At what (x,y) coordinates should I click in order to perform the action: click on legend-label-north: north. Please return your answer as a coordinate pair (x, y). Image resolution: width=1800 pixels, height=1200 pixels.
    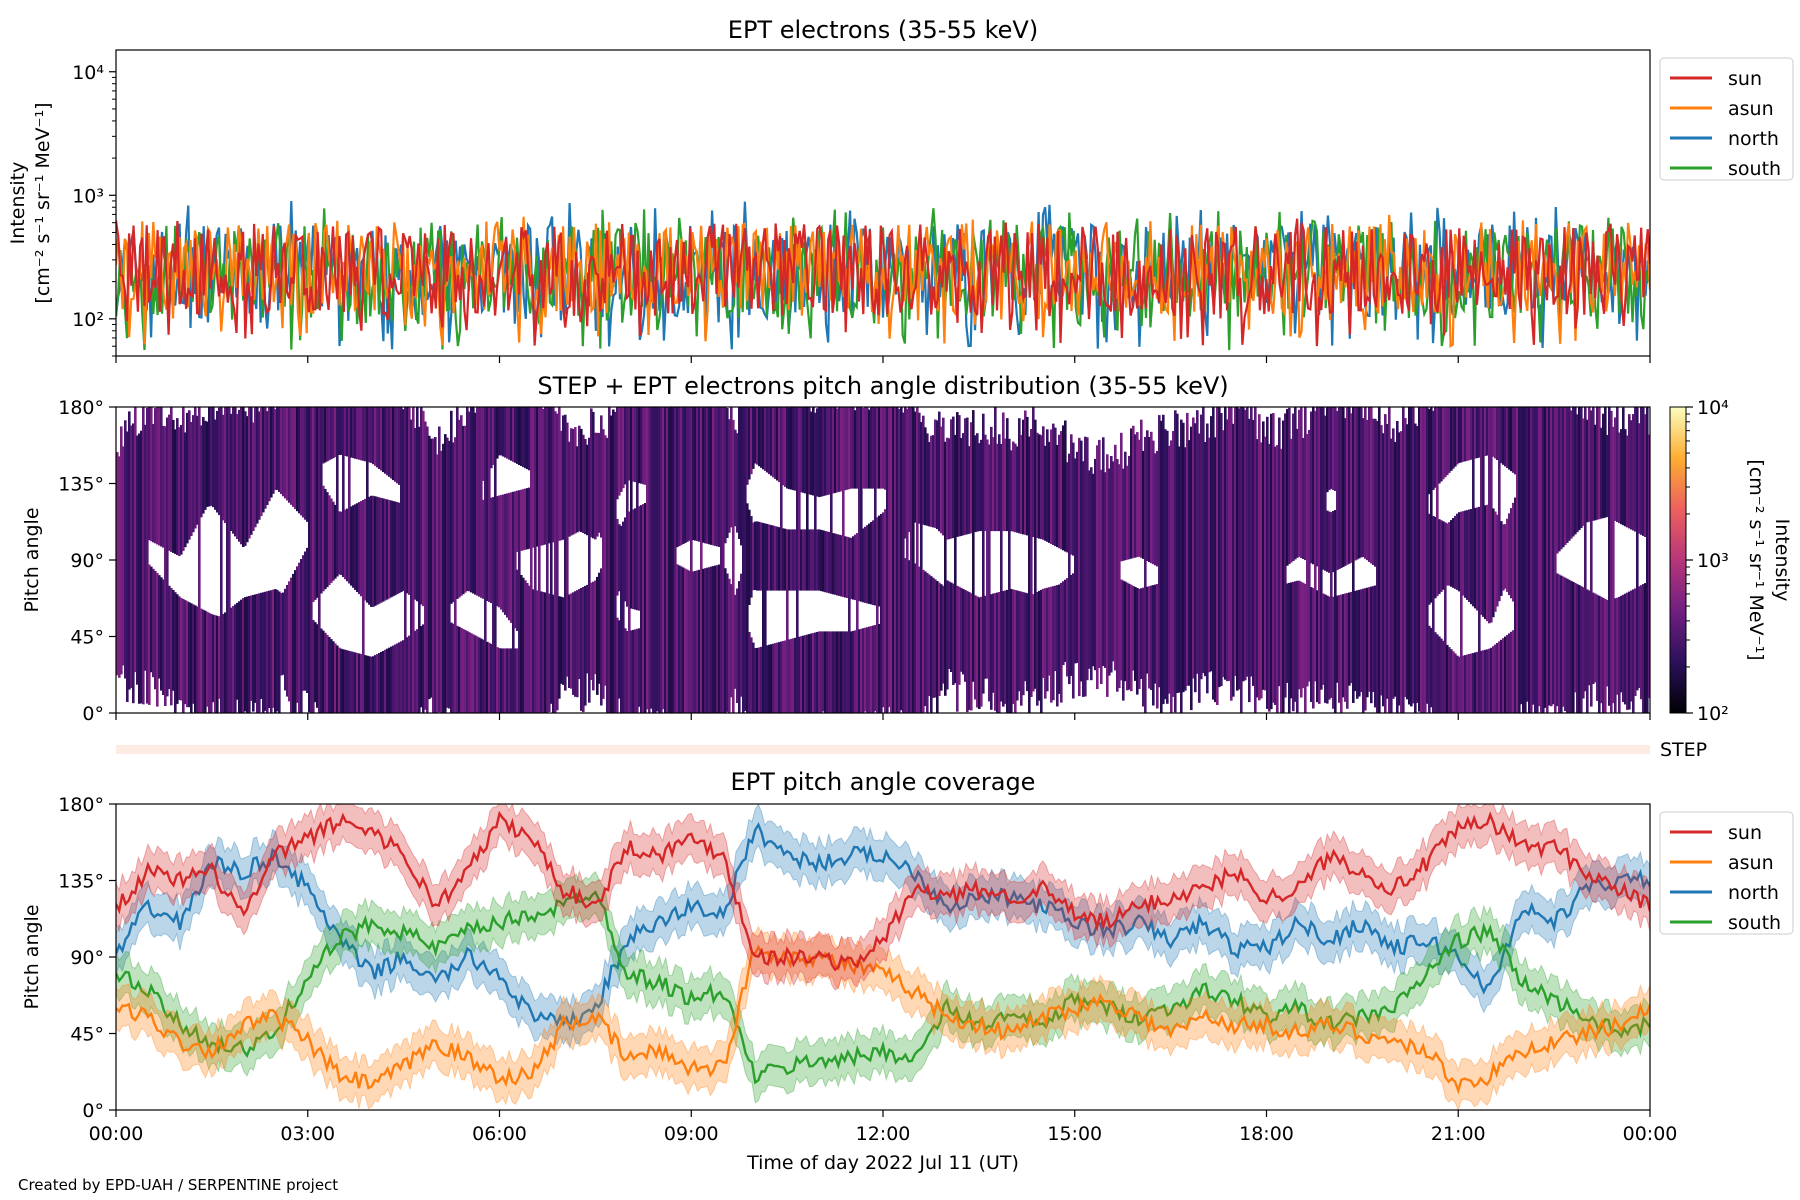
    Looking at the image, I should click on (1753, 139).